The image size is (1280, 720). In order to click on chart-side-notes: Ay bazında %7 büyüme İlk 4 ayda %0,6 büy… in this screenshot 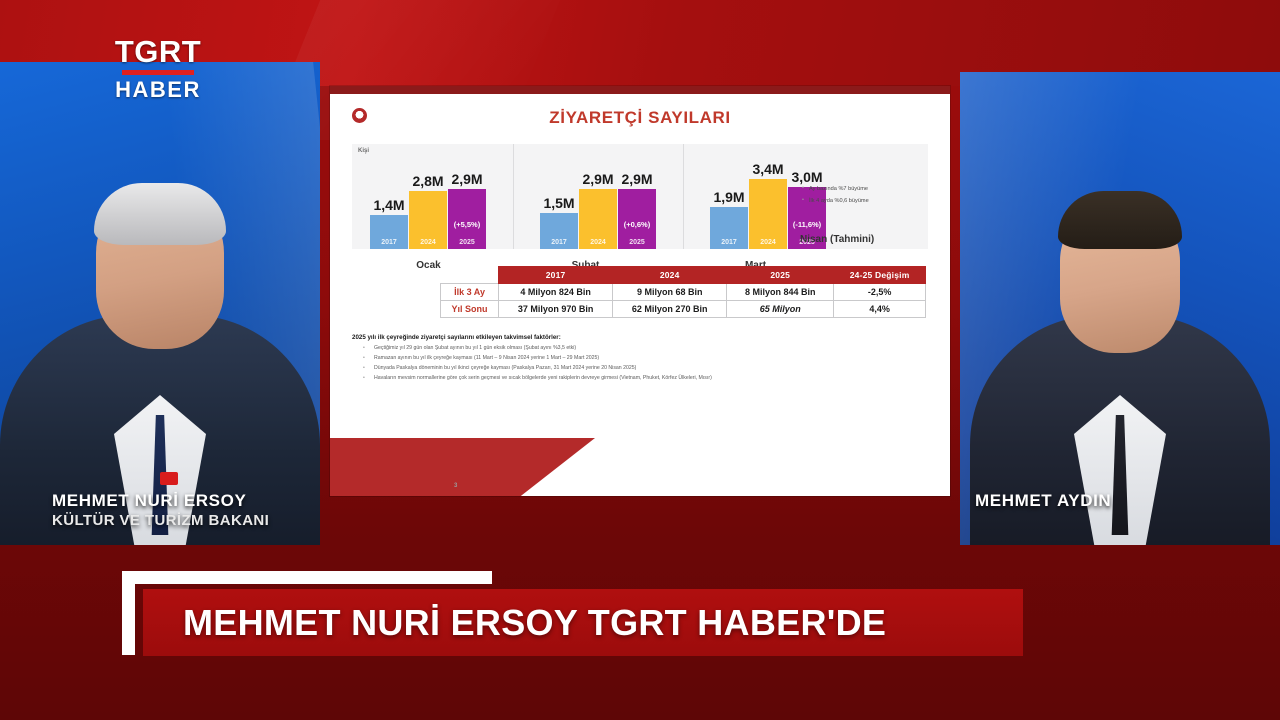, I will do `click(841, 197)`.